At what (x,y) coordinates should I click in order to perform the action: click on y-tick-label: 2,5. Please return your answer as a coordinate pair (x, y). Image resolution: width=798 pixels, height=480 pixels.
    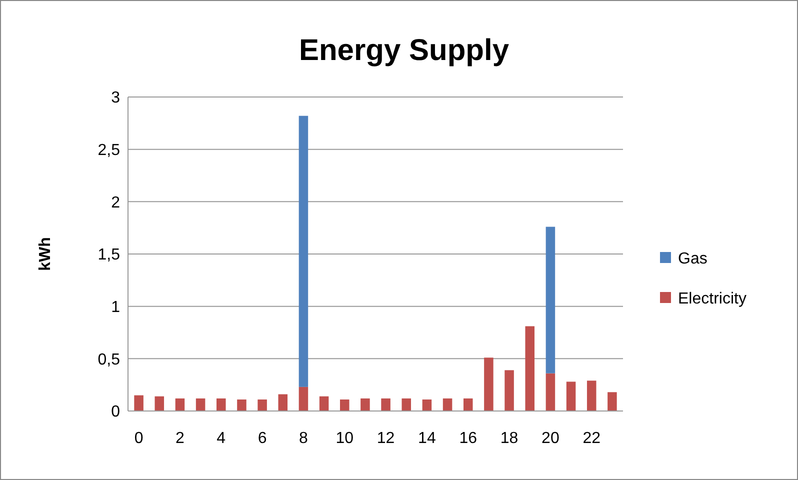
    Looking at the image, I should click on (109, 150).